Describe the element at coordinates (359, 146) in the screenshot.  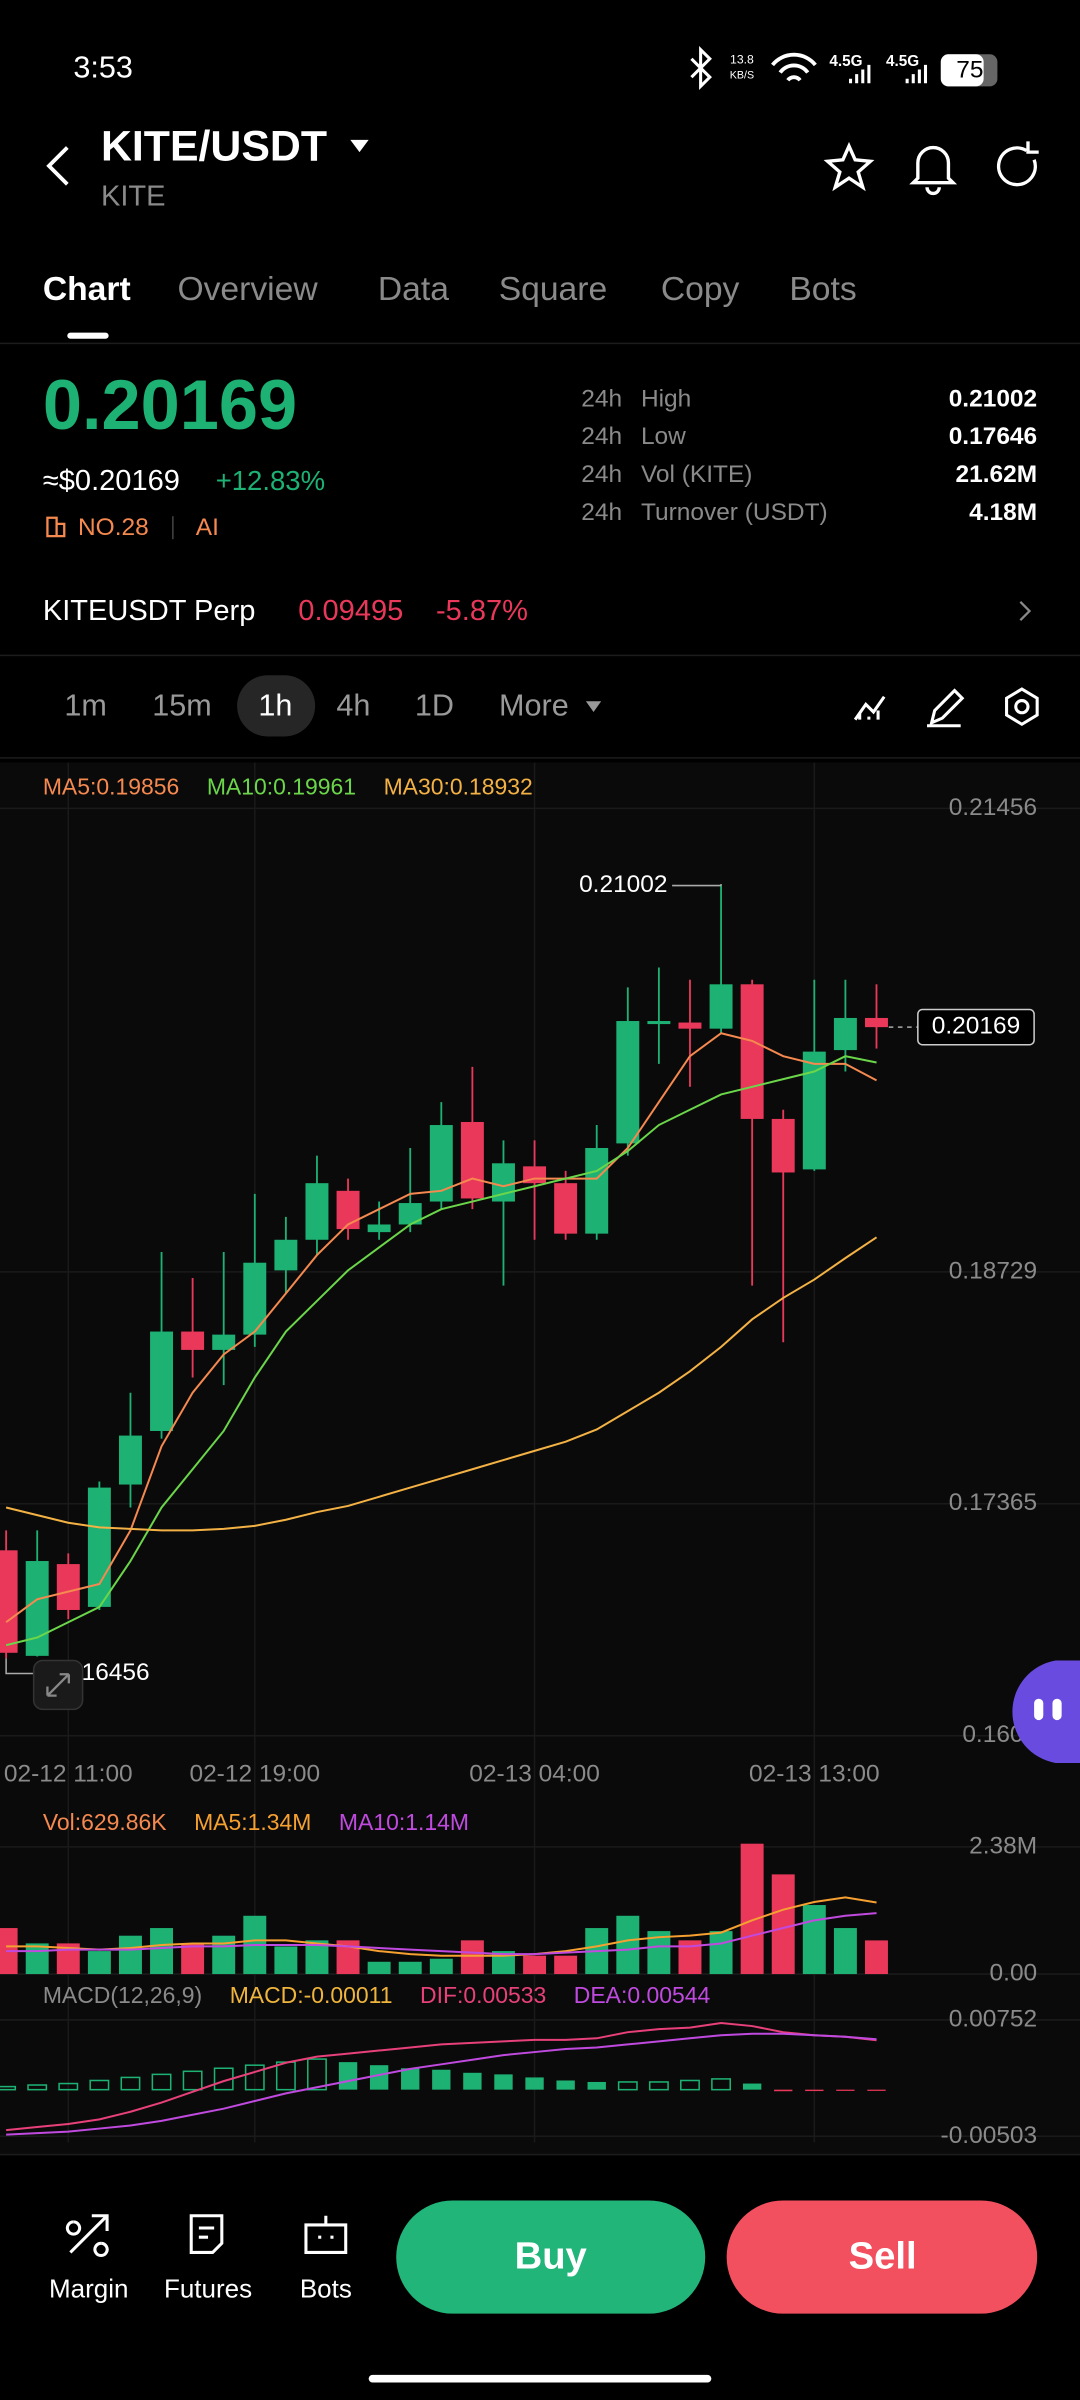
I see `pair-dropdown` at that location.